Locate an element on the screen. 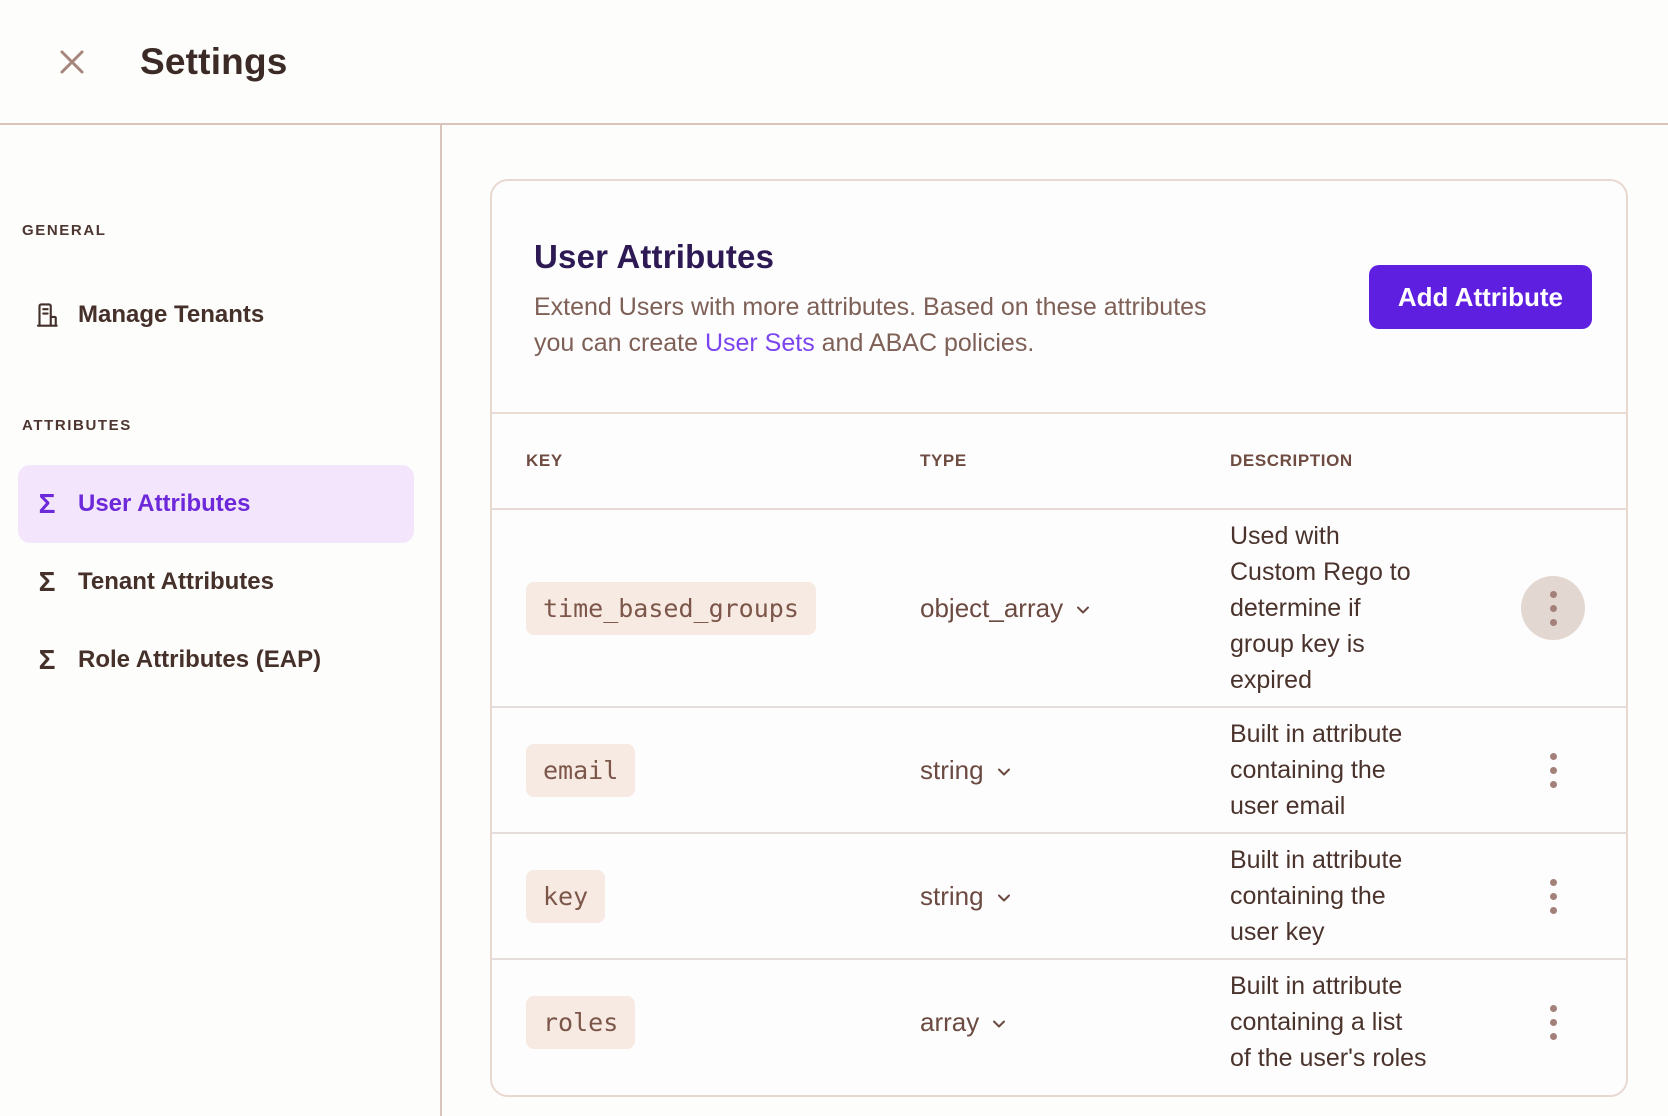 This screenshot has width=1668, height=1116. sidebar-item-tenant-attributes: Σ Tenant Attributes is located at coordinates (216, 582).